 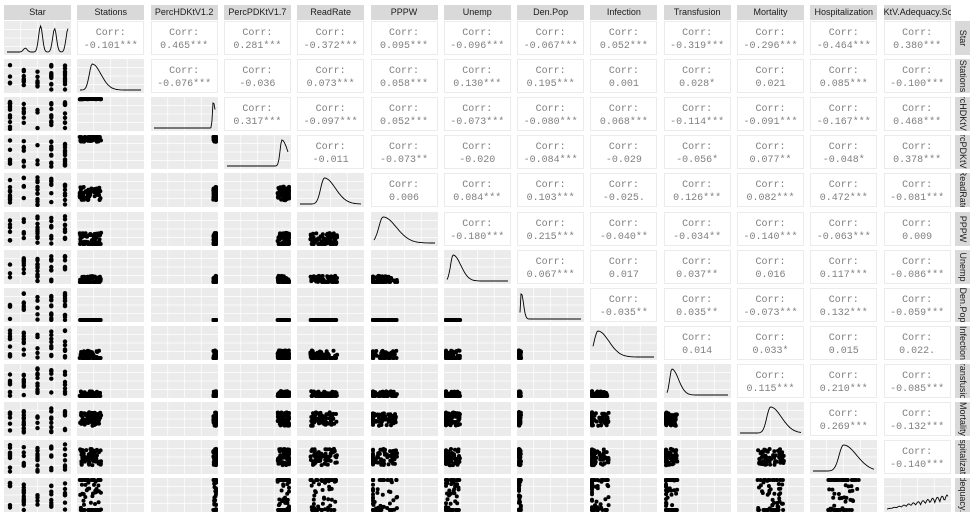 What do you see at coordinates (37, 190) in the screenshot?
I see `scatter-panel-readrate-star` at bounding box center [37, 190].